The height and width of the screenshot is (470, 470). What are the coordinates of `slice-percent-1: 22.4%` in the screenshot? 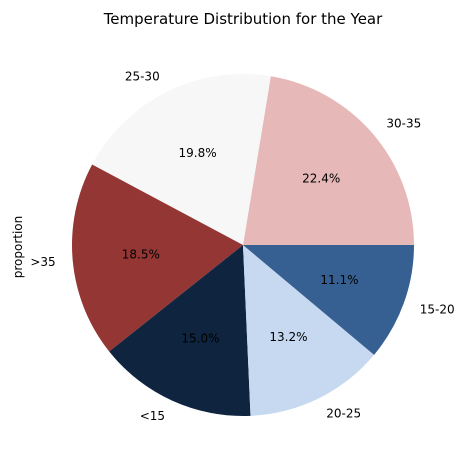 It's located at (321, 179).